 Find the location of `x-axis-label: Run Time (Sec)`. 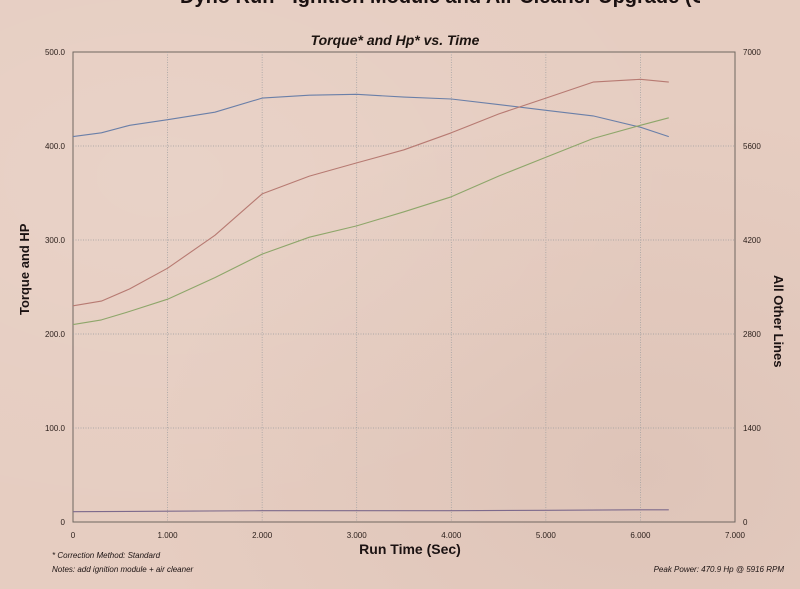

x-axis-label: Run Time (Sec) is located at coordinates (410, 549).